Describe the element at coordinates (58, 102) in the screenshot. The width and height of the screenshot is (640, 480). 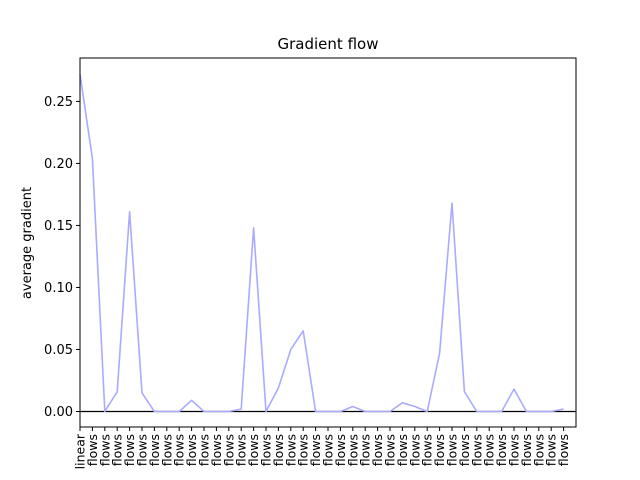
I see `y-tick-label: 0.25` at that location.